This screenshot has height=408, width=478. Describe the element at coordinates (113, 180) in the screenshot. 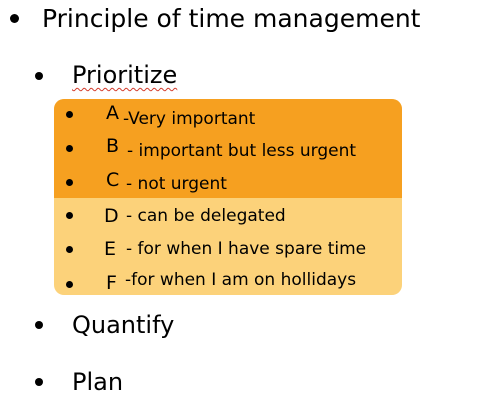

I see `priority-letter: C` at that location.